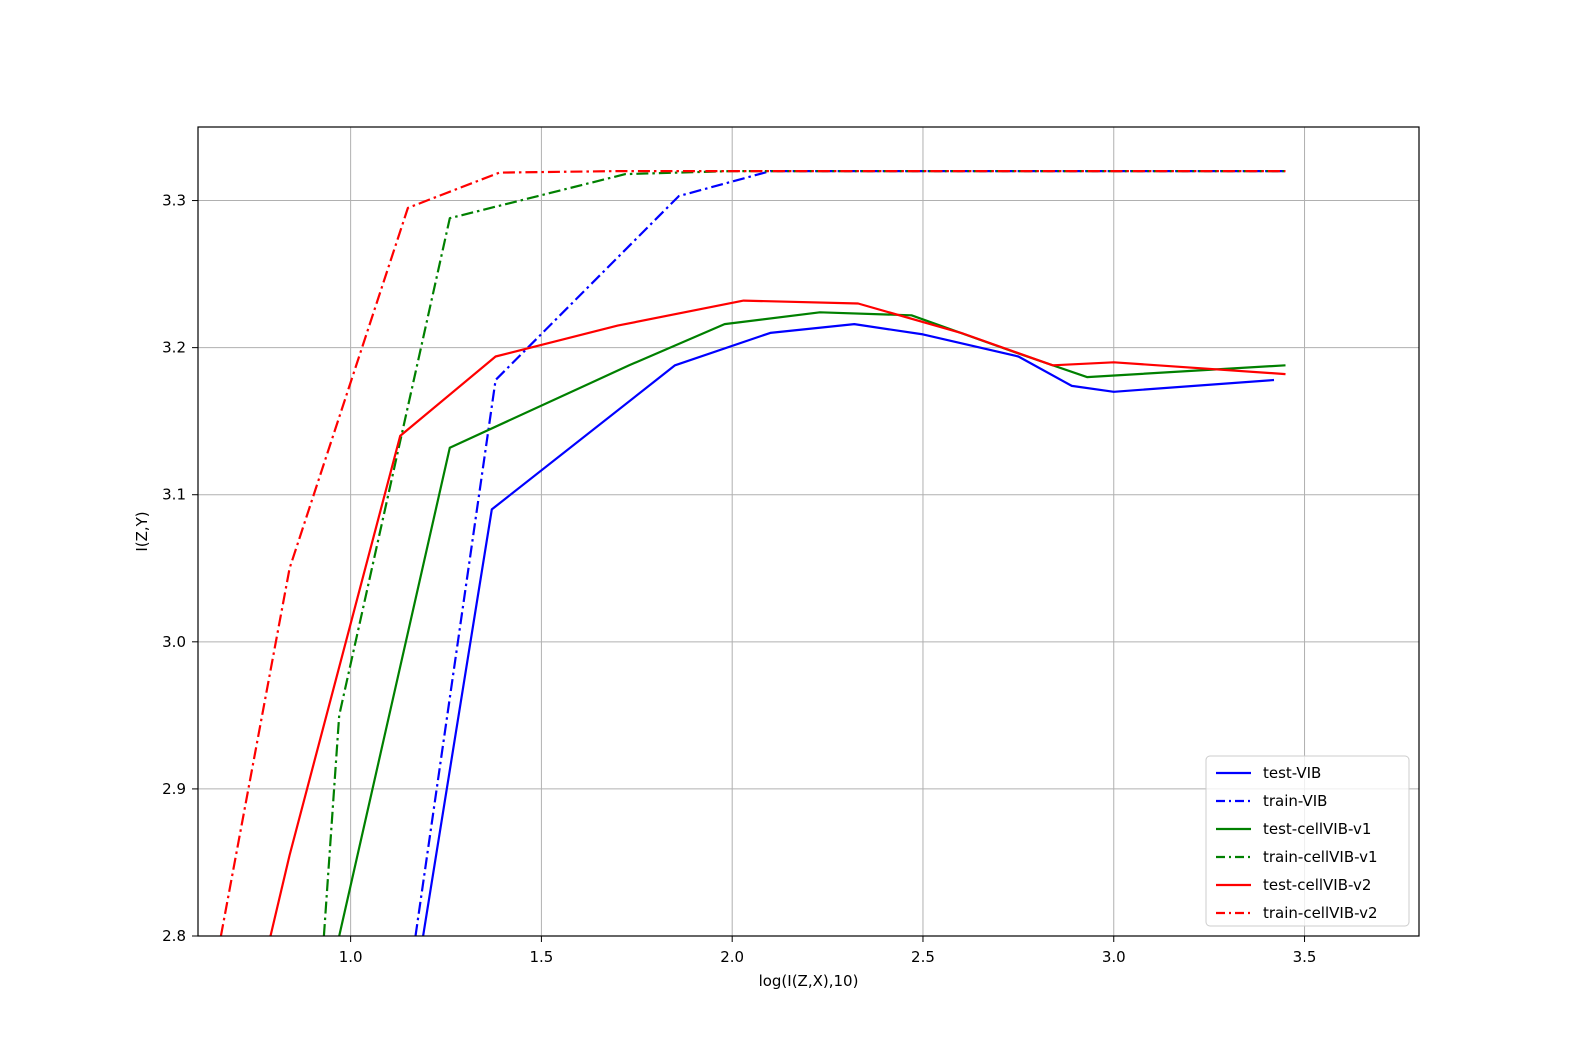 This screenshot has height=1049, width=1578. Describe the element at coordinates (809, 981) in the screenshot. I see `x-axis-label: log(I(Z,X),10)` at that location.